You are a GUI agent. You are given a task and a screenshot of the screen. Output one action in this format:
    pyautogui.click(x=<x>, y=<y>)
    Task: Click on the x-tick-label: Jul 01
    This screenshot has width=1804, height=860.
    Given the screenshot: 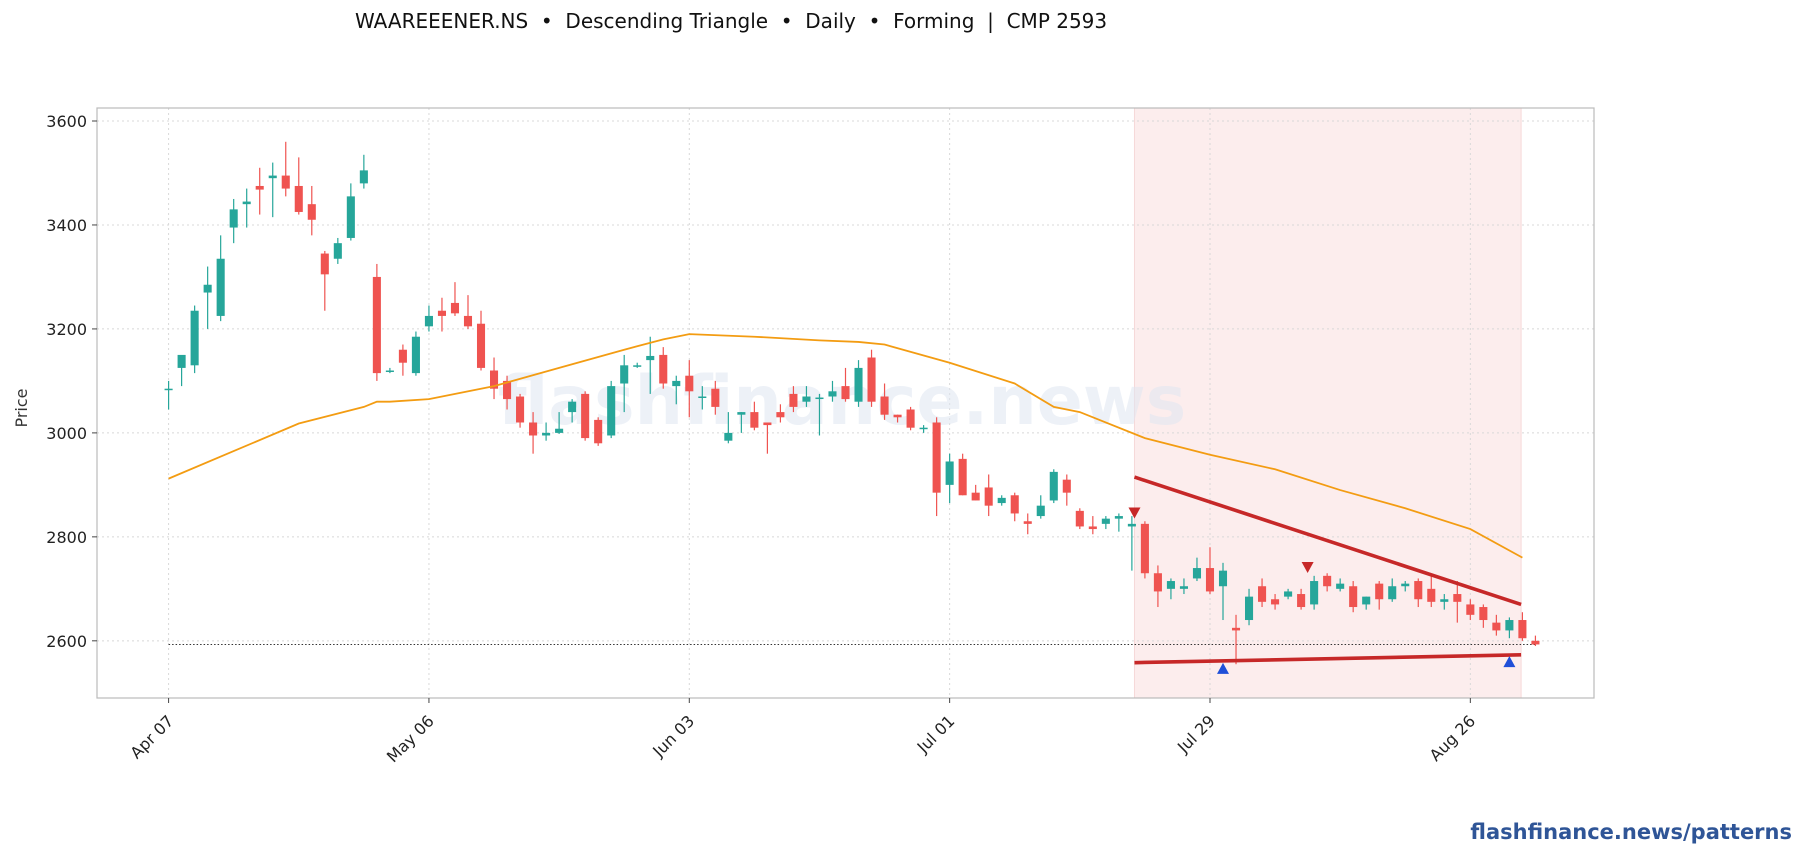 What is the action you would take?
    pyautogui.click(x=936, y=734)
    